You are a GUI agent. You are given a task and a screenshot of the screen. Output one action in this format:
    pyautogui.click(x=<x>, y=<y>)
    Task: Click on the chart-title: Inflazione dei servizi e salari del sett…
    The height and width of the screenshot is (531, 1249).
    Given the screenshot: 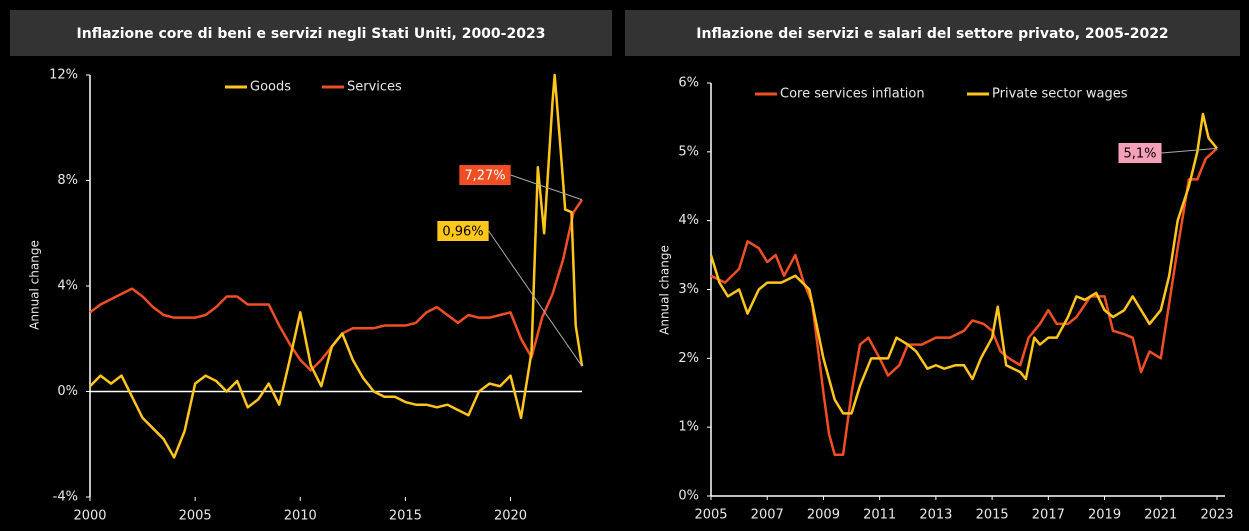 What is the action you would take?
    pyautogui.click(x=932, y=34)
    